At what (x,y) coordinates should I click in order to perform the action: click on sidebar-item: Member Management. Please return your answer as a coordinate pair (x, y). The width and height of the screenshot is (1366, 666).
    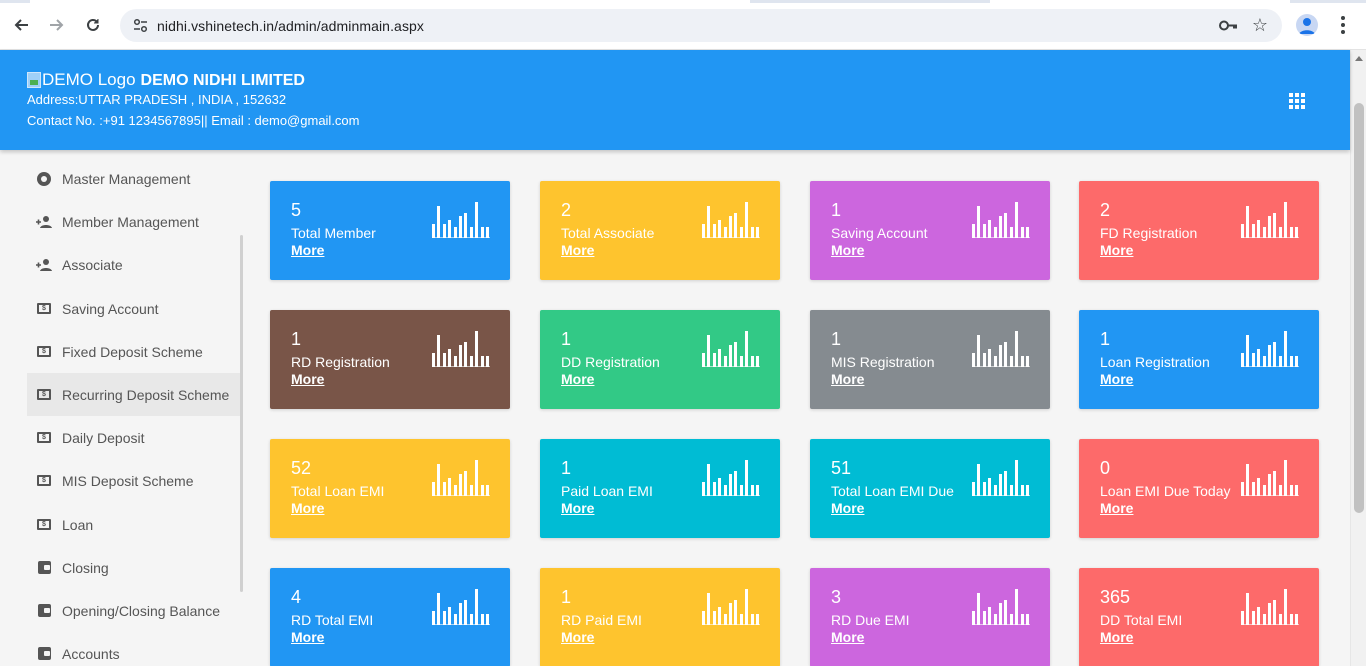
    Looking at the image, I should click on (134, 221).